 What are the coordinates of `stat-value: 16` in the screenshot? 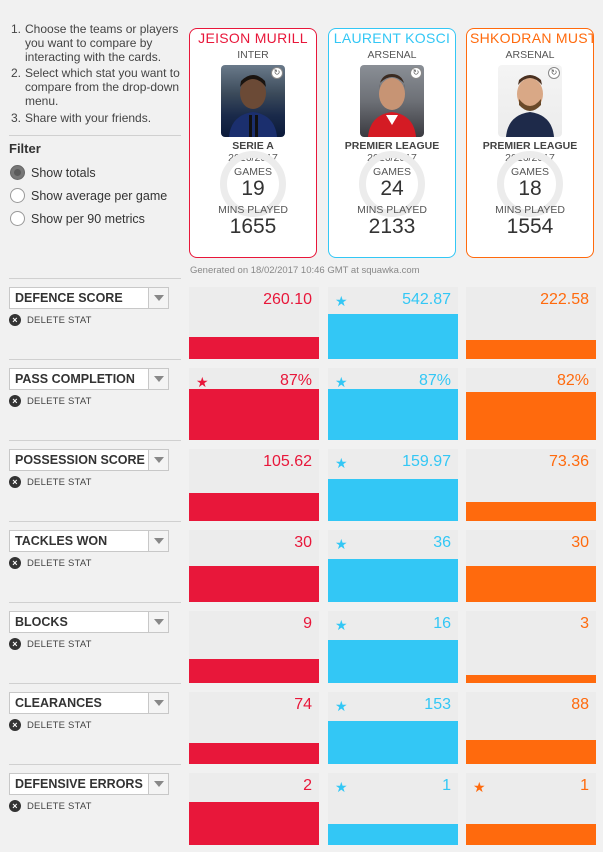 It's located at (442, 623).